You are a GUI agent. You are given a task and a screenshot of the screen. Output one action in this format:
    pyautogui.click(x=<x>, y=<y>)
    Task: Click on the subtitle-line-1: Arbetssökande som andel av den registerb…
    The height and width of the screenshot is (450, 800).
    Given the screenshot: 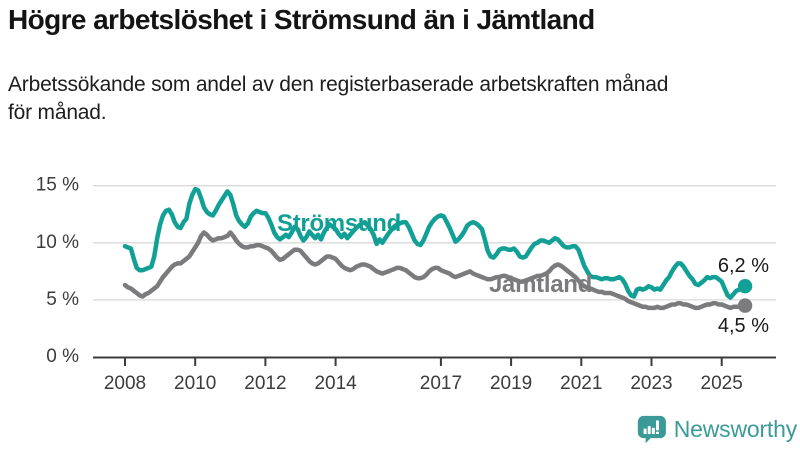 What is the action you would take?
    pyautogui.click(x=338, y=84)
    